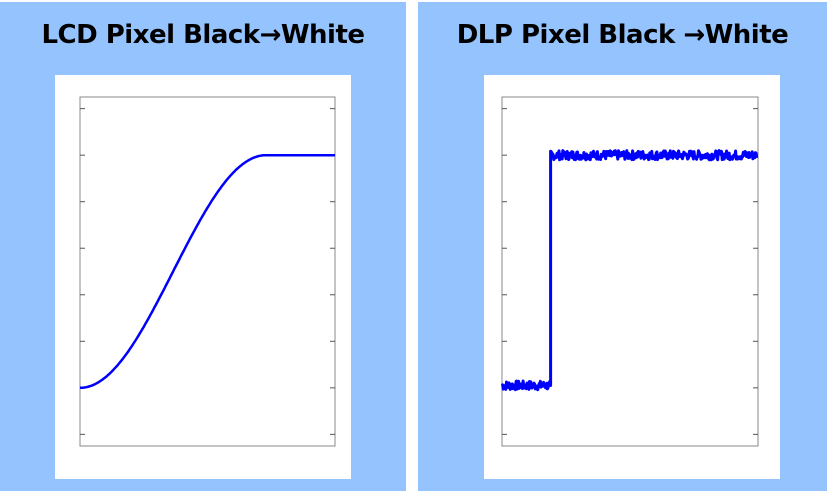 The image size is (827, 491). What do you see at coordinates (622, 35) in the screenshot?
I see `dlp-chart-title: DLP Pixel Black →White` at bounding box center [622, 35].